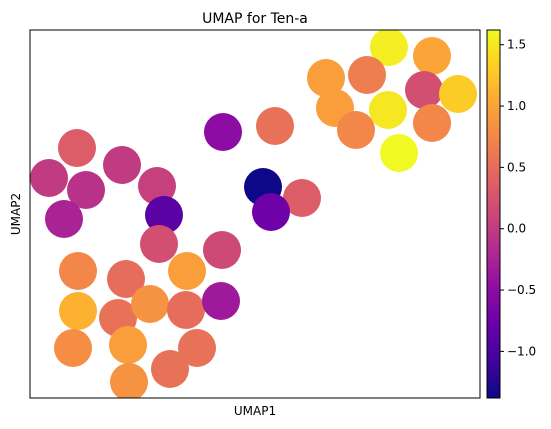 This screenshot has width=551, height=429. I want to click on colorbar-tick-label: 1.5, so click(516, 45).